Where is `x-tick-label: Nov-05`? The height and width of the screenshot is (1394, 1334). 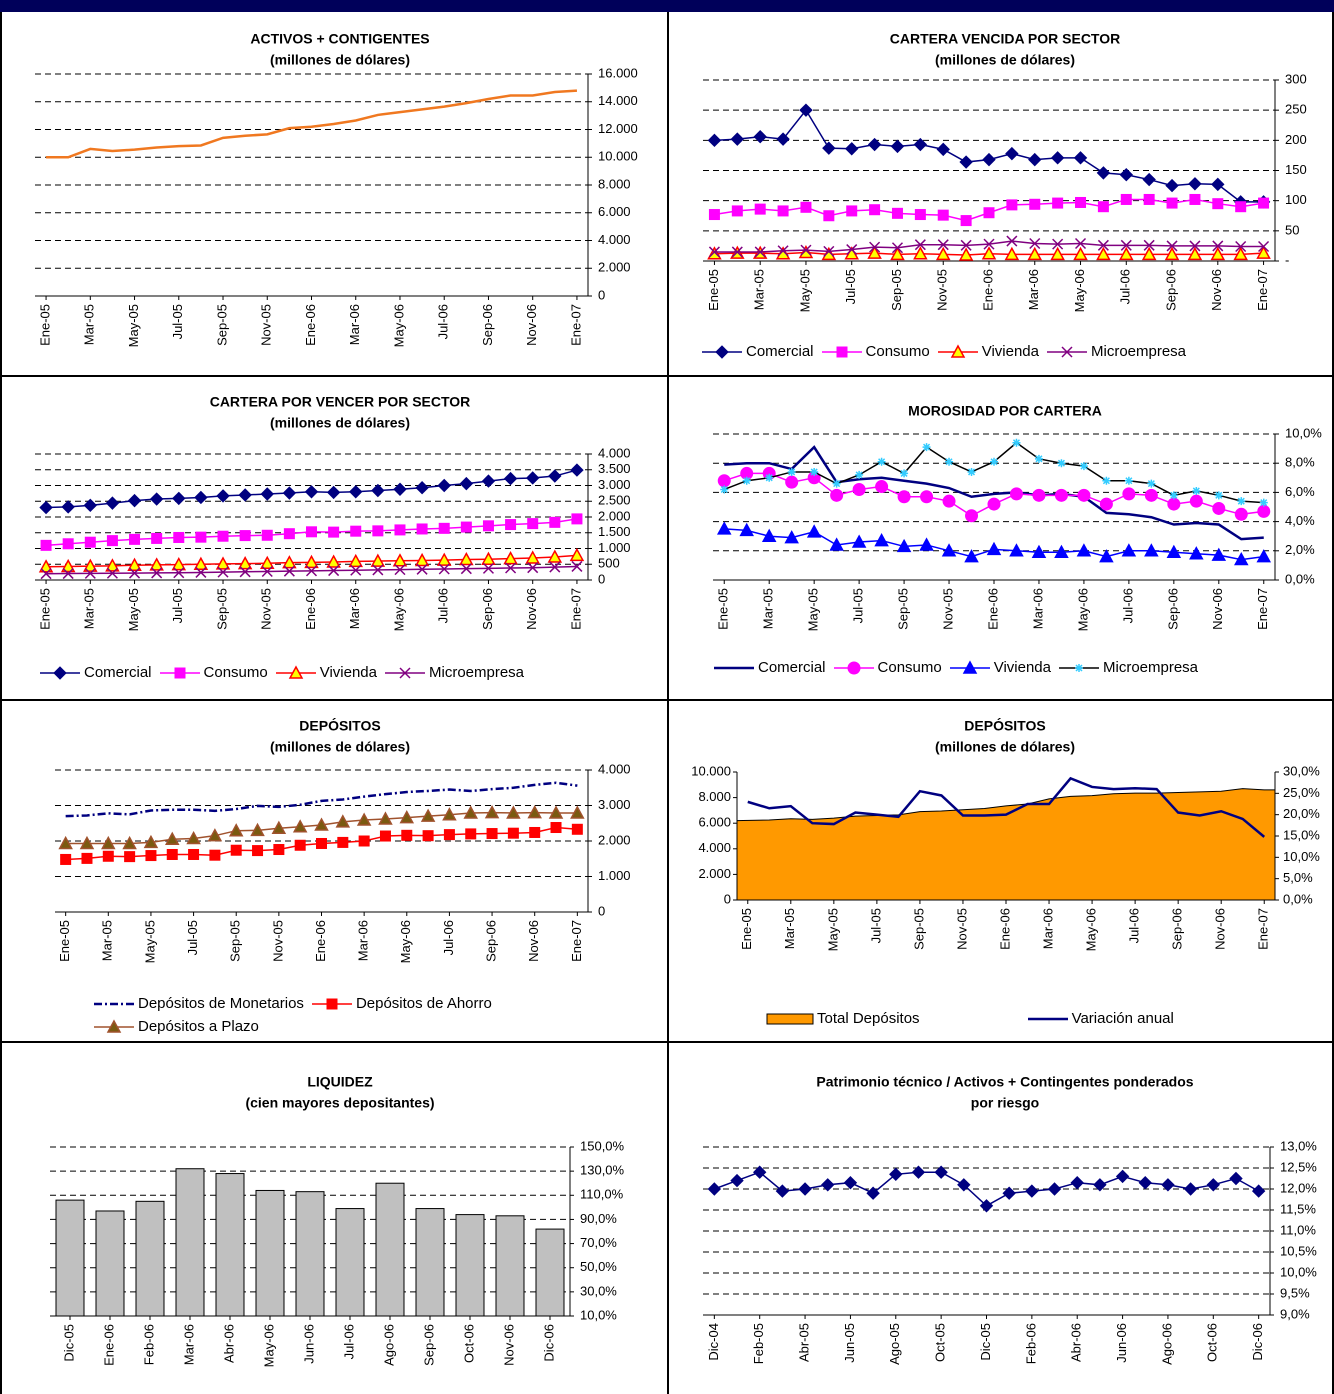 x-tick-label: Nov-05 is located at coordinates (942, 290).